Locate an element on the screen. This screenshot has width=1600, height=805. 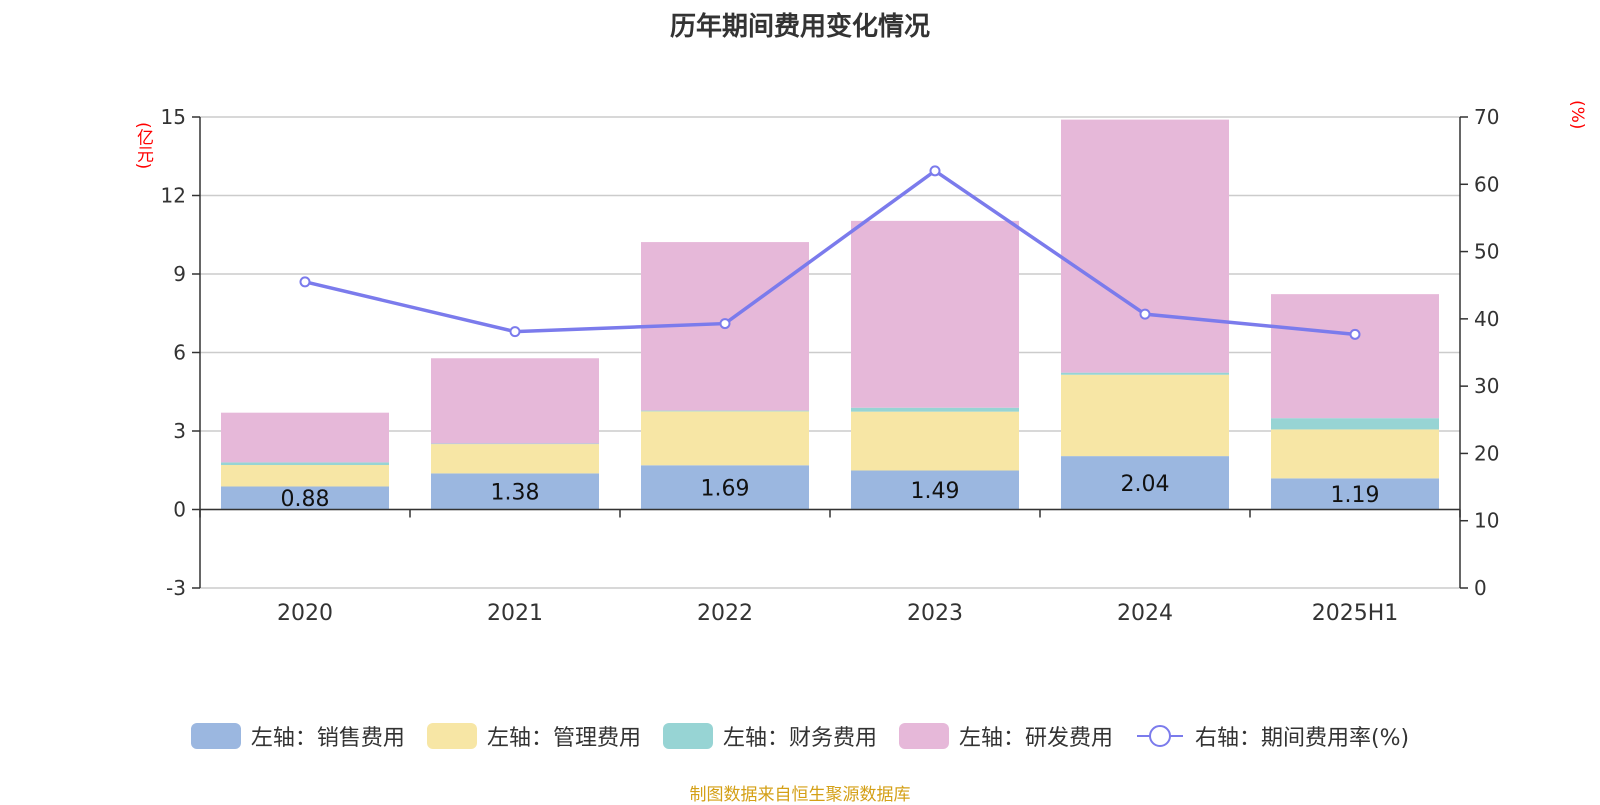
legend-label: 左轴：财务费用 is located at coordinates (799, 738).